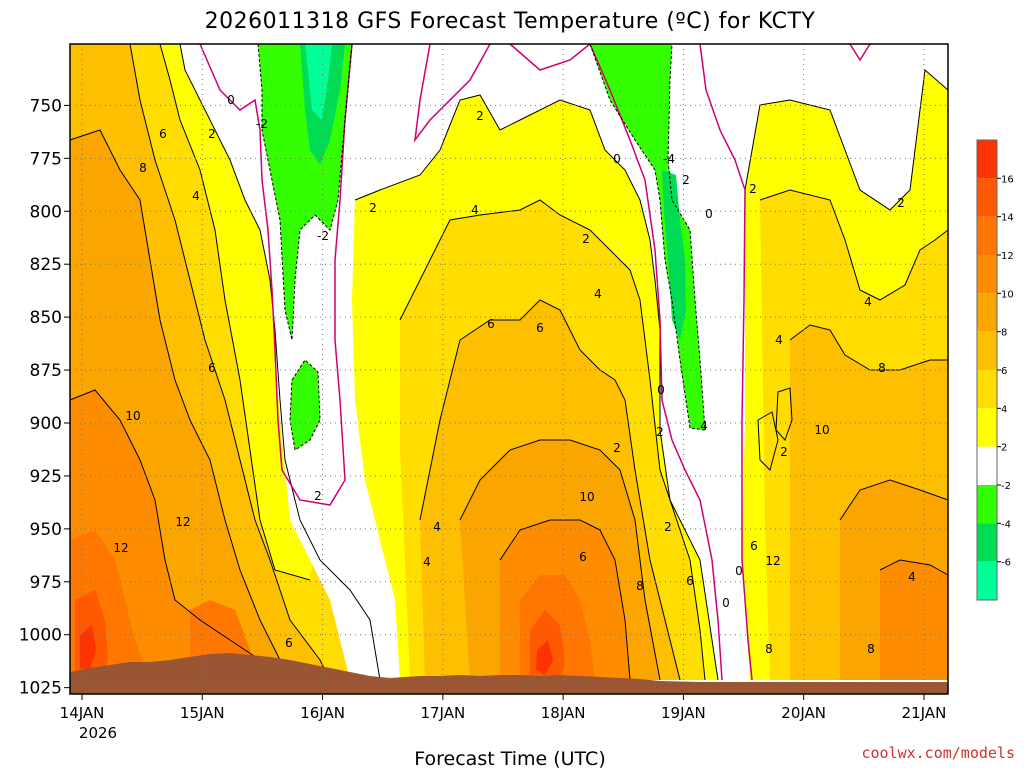 Image resolution: width=1024 pixels, height=768 pixels. What do you see at coordinates (1007, 179) in the screenshot?
I see `colorbar-label: 16` at bounding box center [1007, 179].